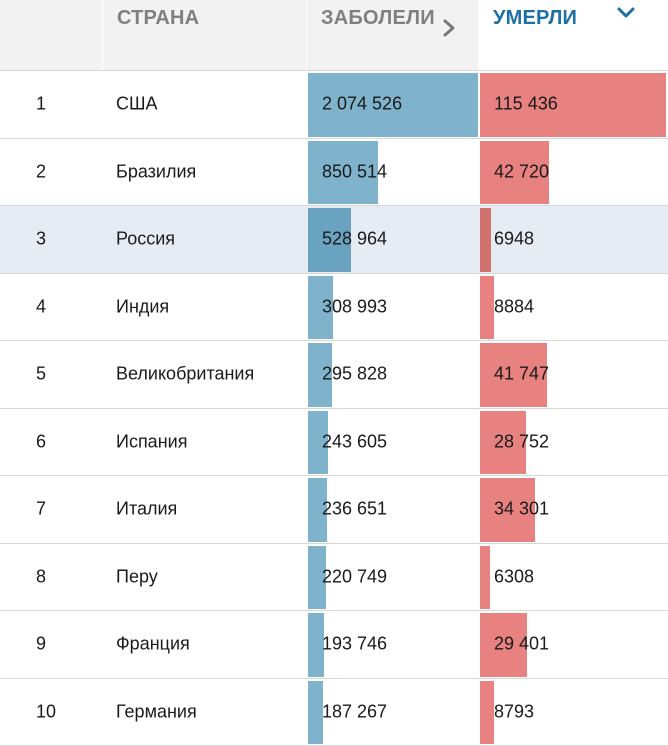 The width and height of the screenshot is (668, 746). Describe the element at coordinates (137, 576) in the screenshot. I see `country-name: Перу` at that location.